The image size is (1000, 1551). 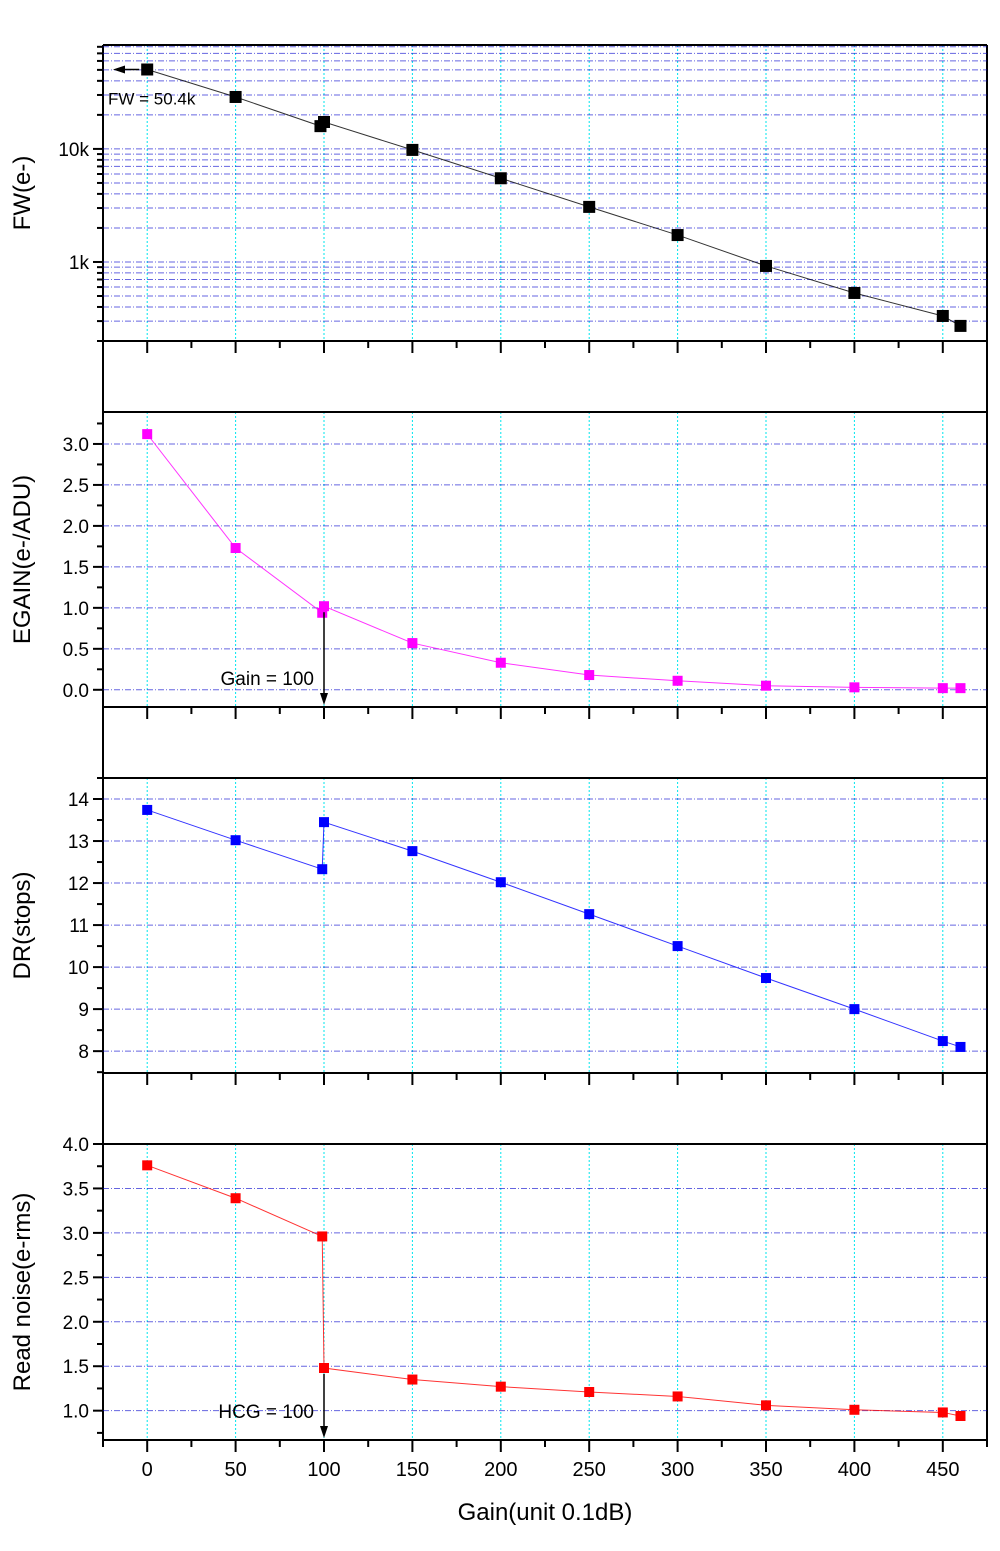 I want to click on y-axis-label: FW(e-), so click(x=22, y=193).